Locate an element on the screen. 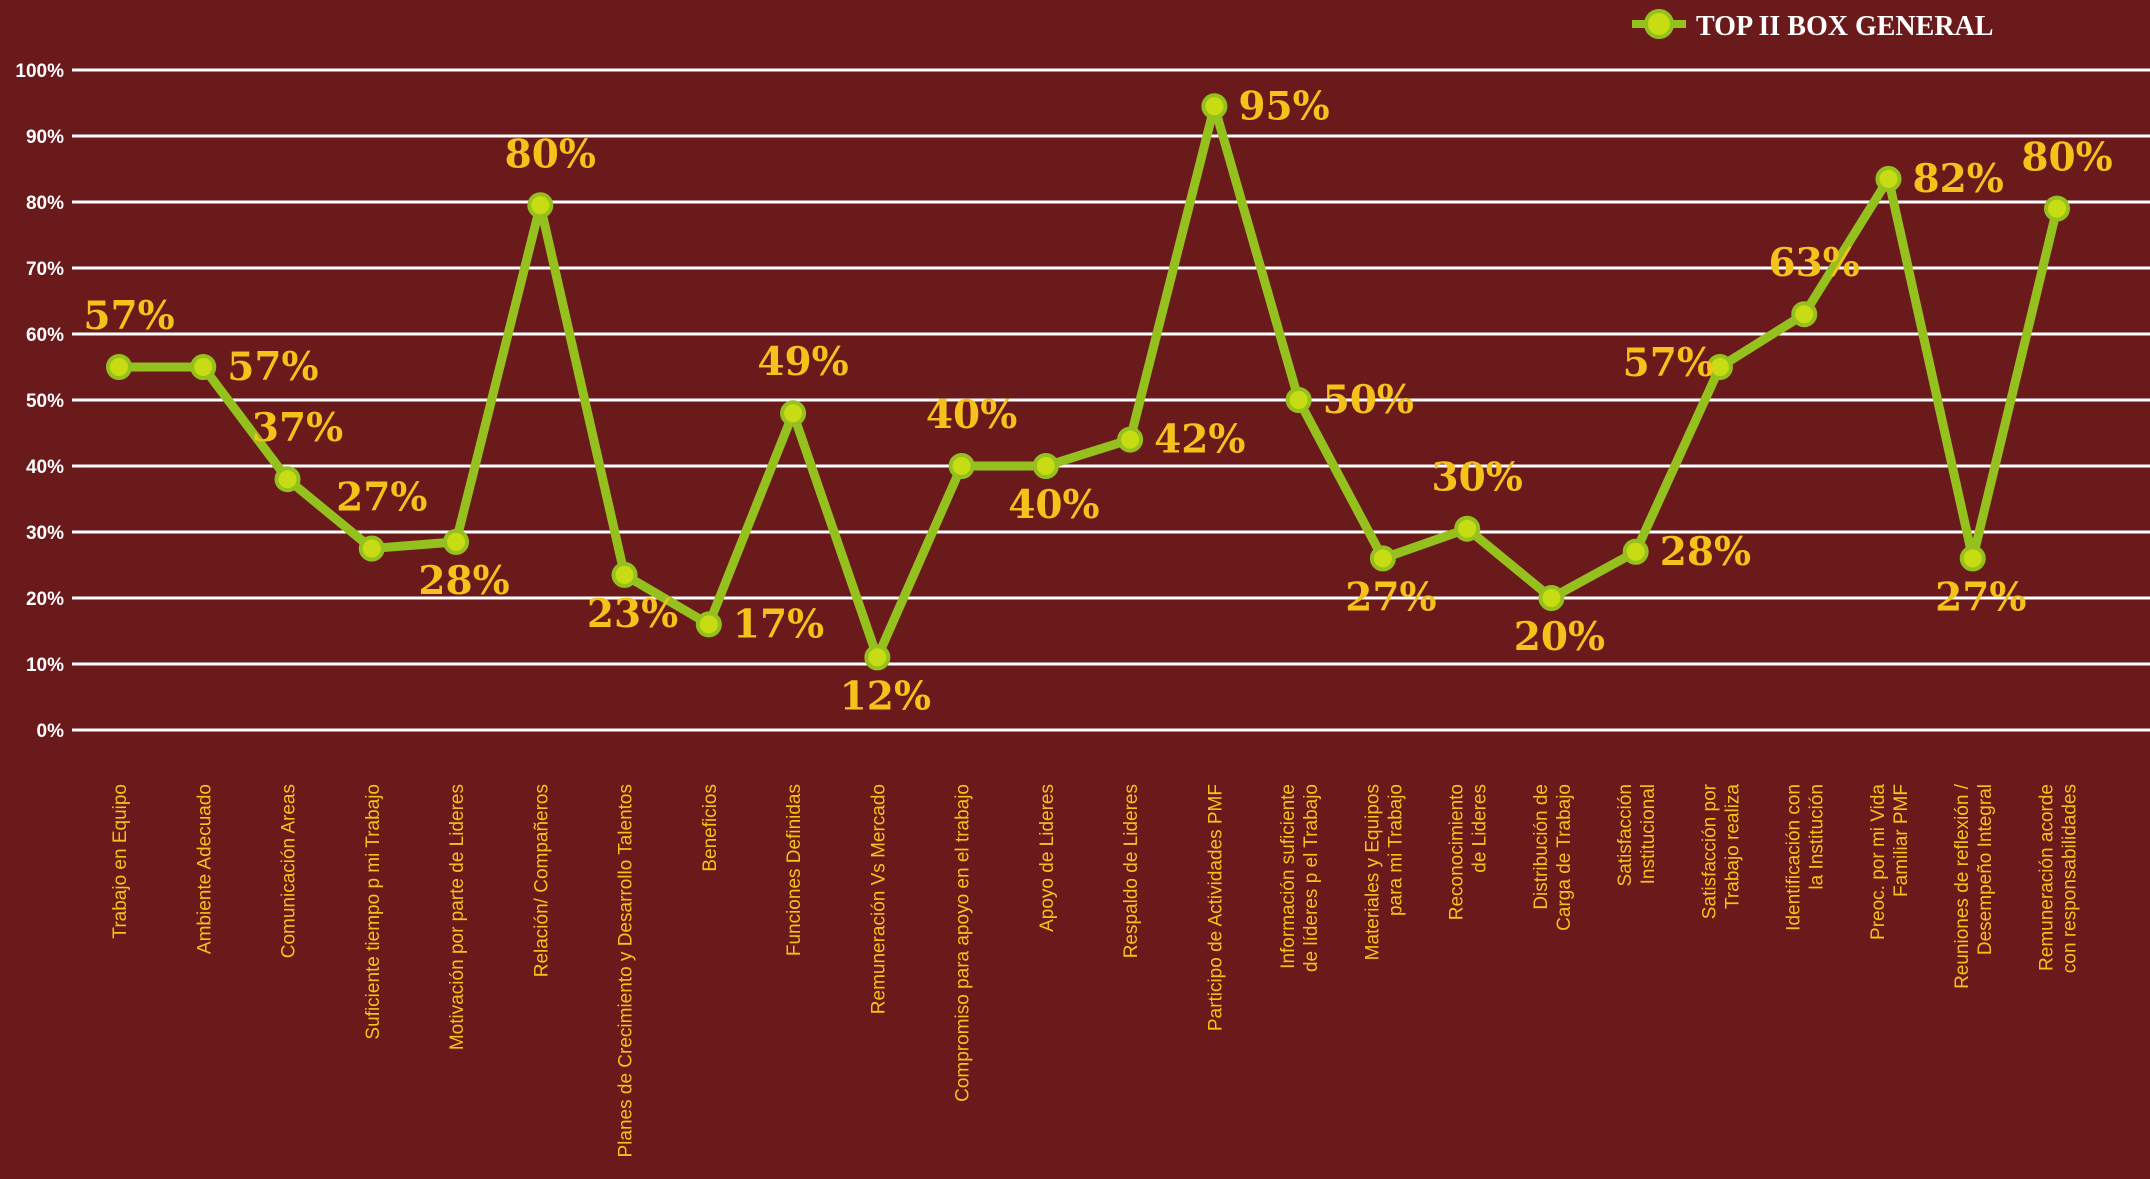 The image size is (2150, 1179). x-tick-label: Satisfacción por Trabajo realiza is located at coordinates (1721, 851).